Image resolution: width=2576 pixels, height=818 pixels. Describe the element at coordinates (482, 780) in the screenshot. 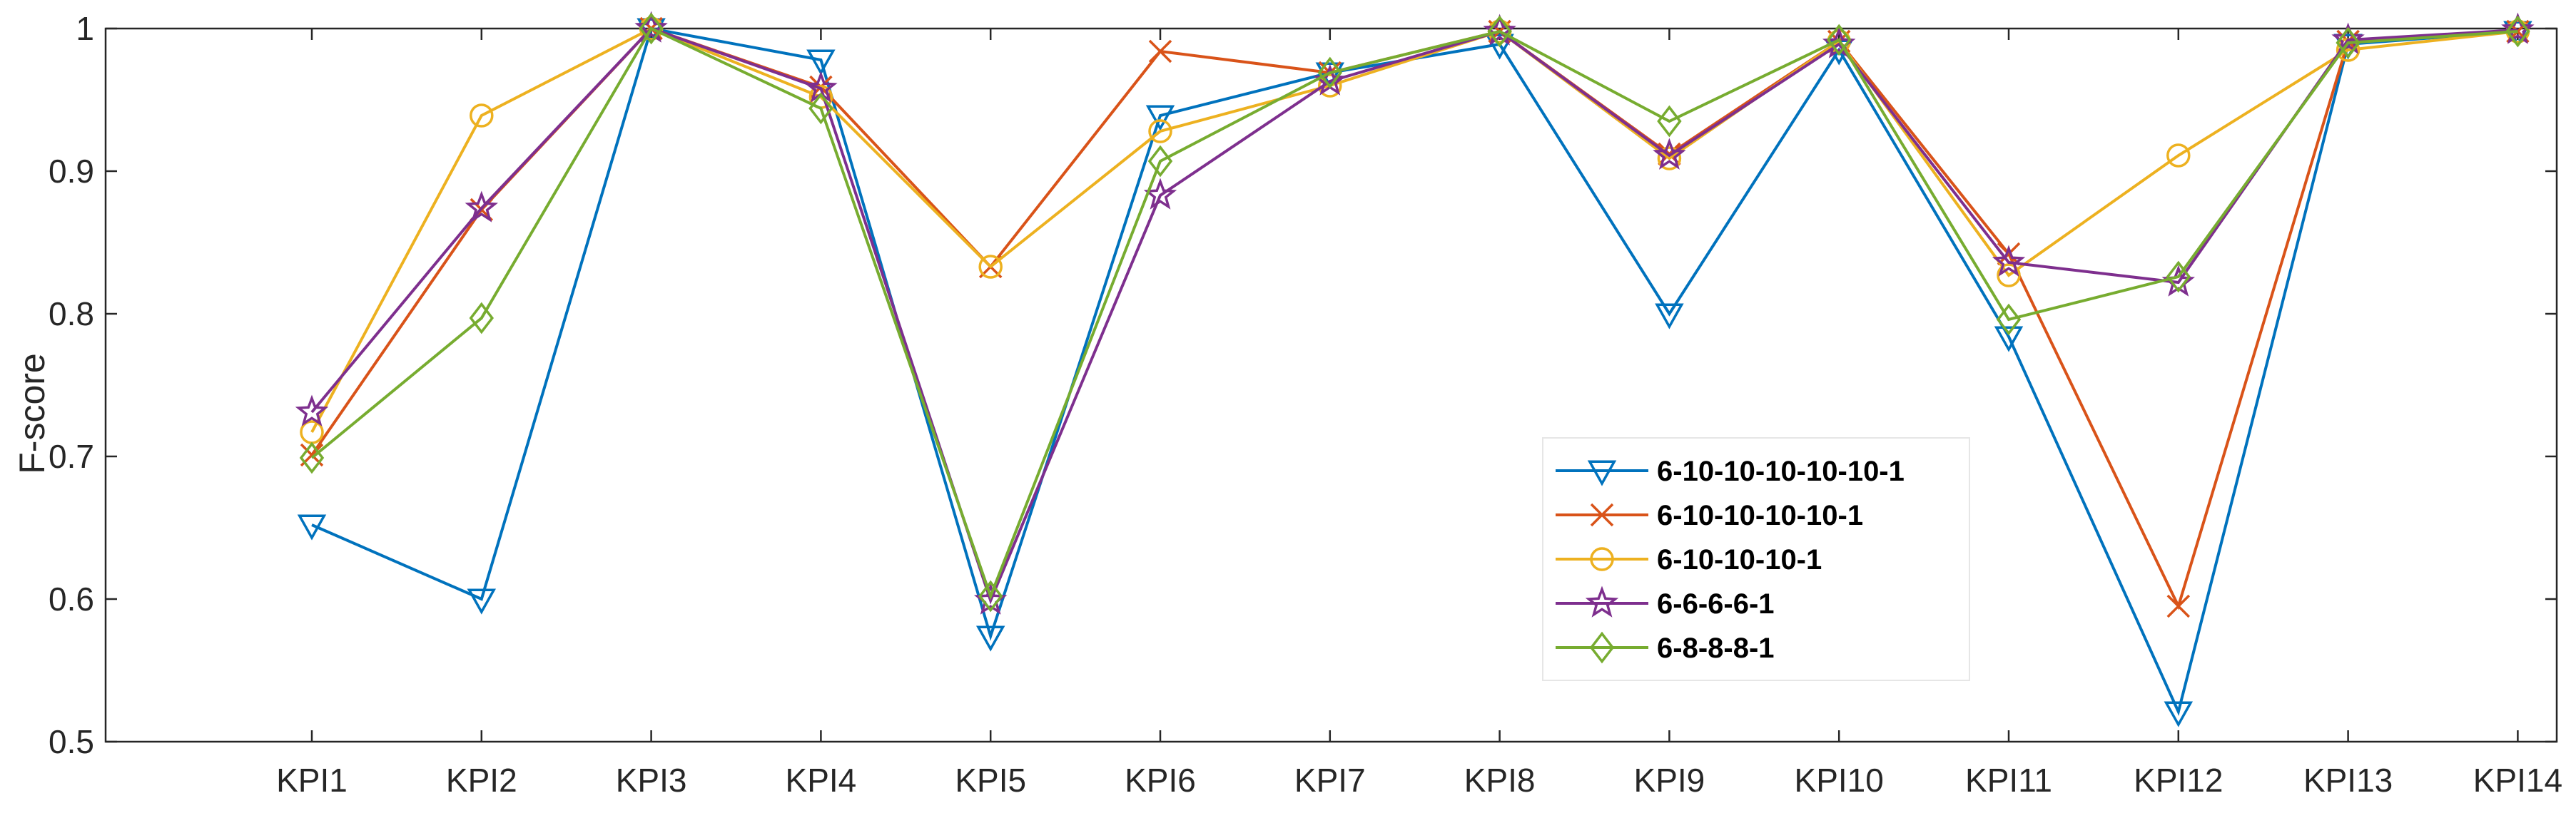

I see `x-tick-label: KPI2` at that location.